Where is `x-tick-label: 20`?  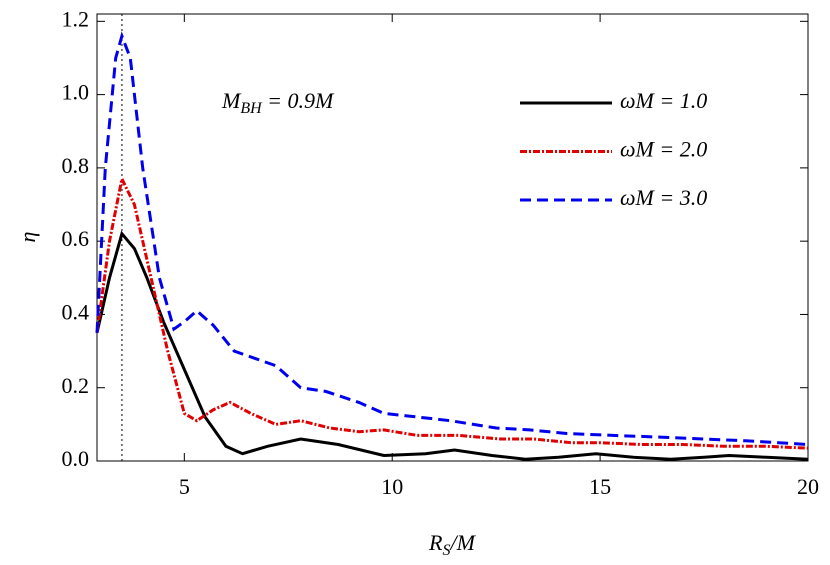 x-tick-label: 20 is located at coordinates (808, 486).